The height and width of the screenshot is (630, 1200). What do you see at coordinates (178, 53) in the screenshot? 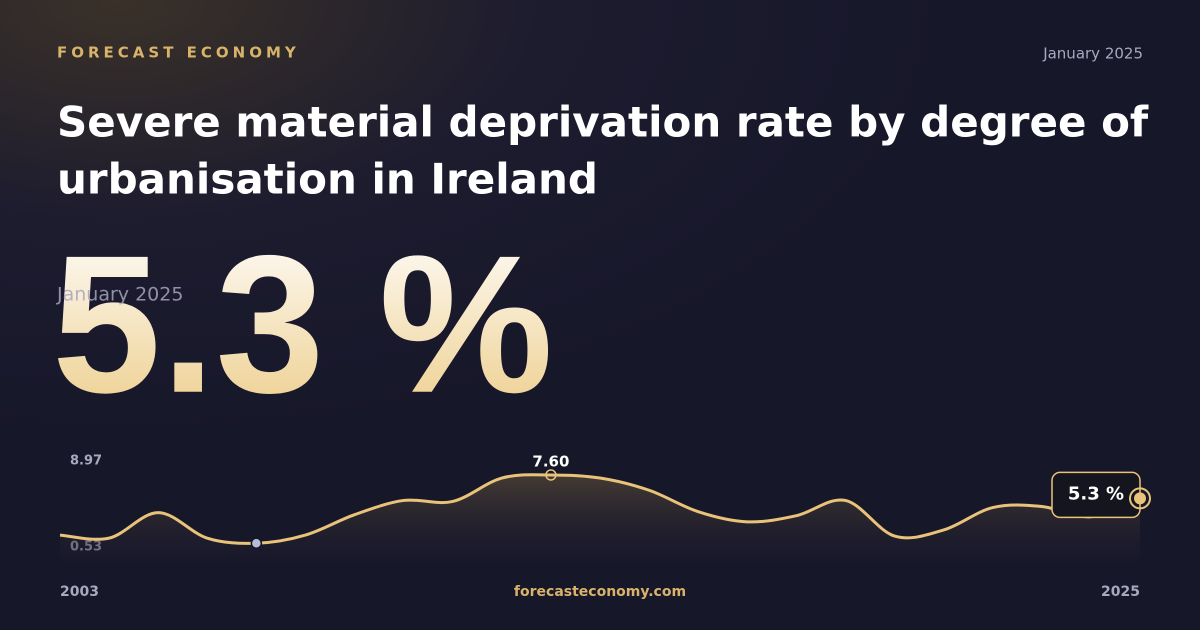
I see `brand: FORECAST ECONOMY` at bounding box center [178, 53].